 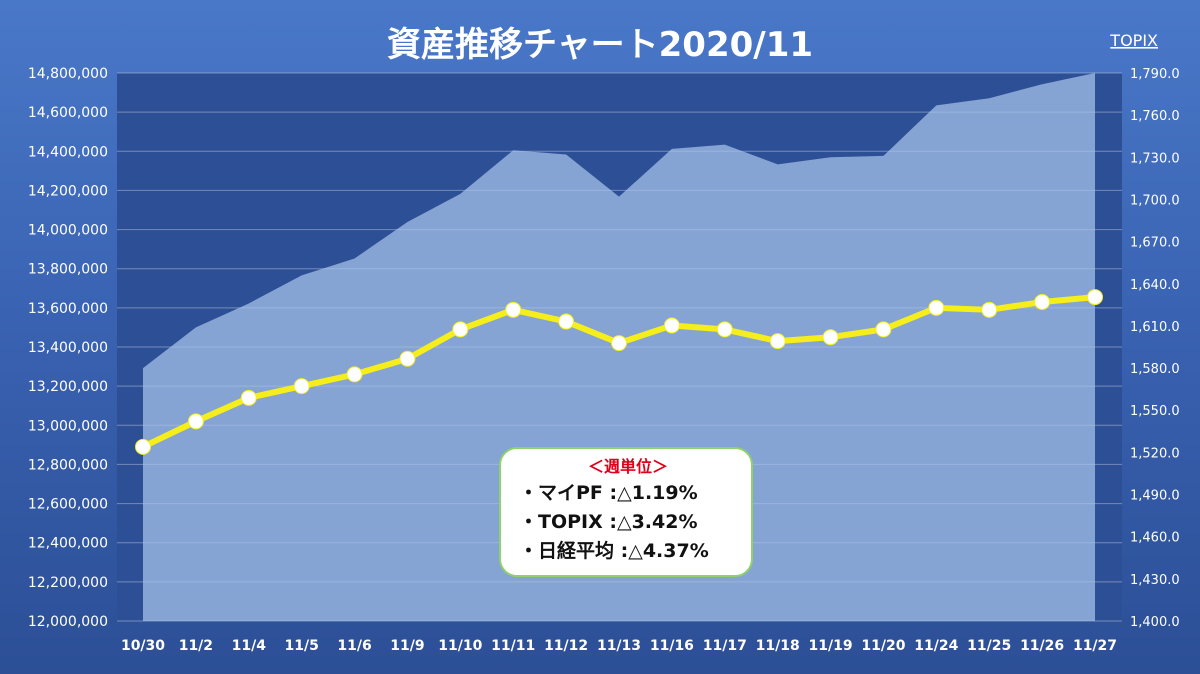 What do you see at coordinates (301, 646) in the screenshot?
I see `x-tick-label: 11/5` at bounding box center [301, 646].